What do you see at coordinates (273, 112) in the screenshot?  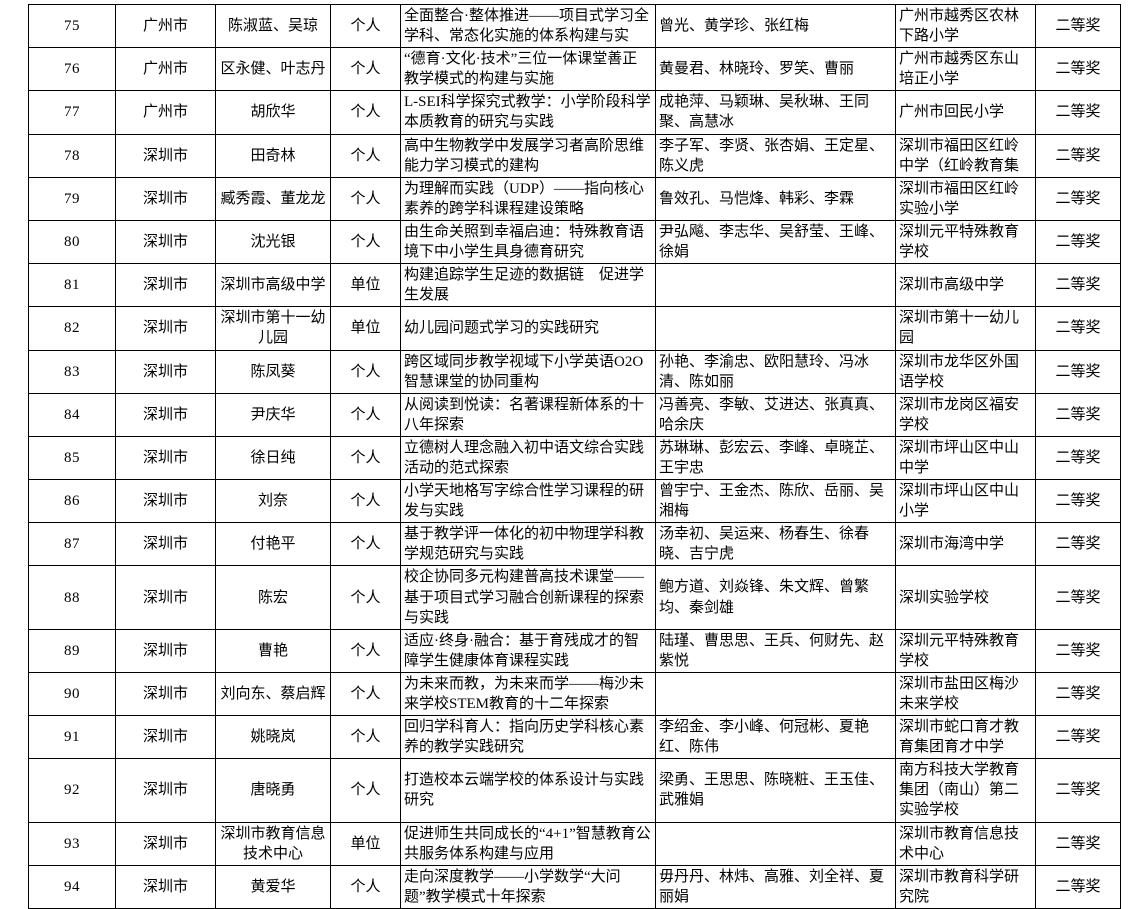 I see `cell-owner: 胡欣华` at bounding box center [273, 112].